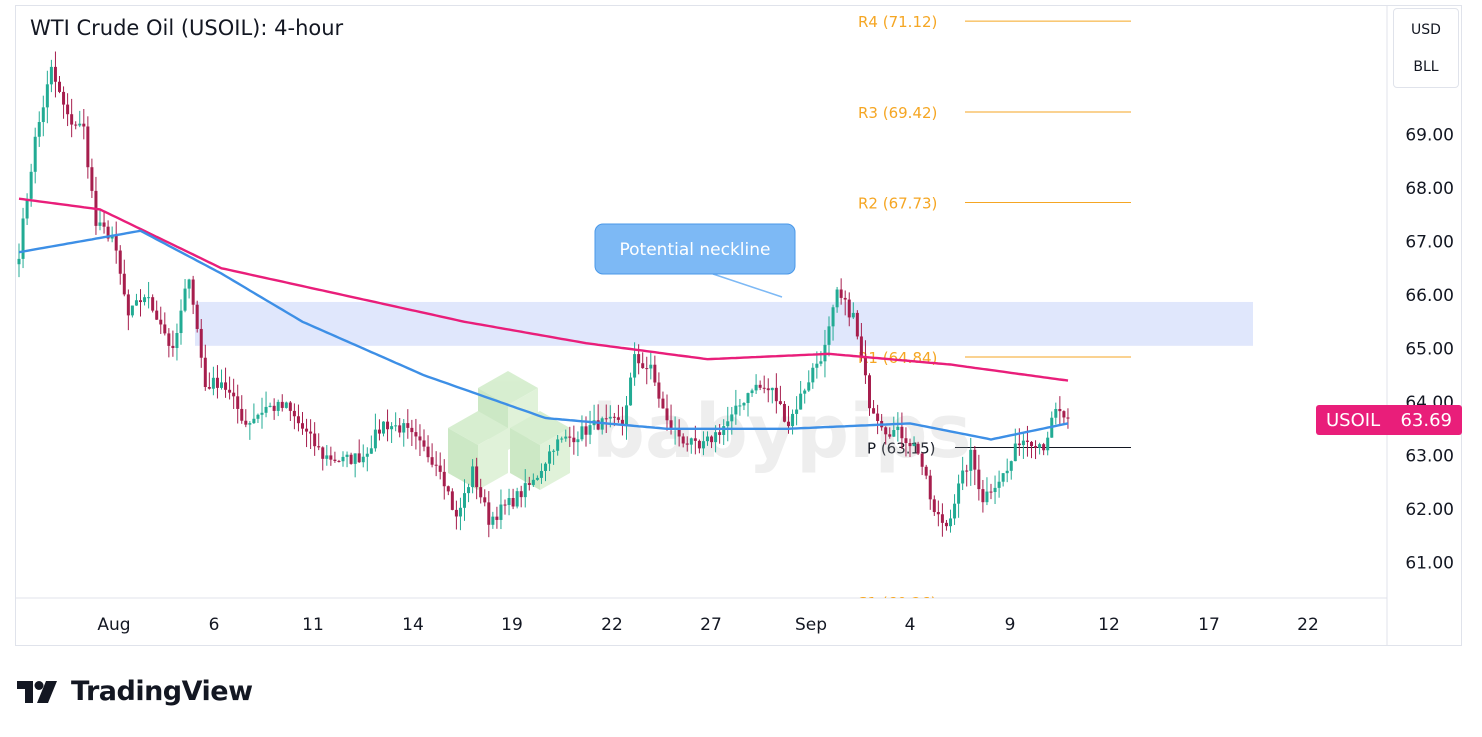 This screenshot has width=1482, height=737. What do you see at coordinates (1429, 350) in the screenshot?
I see `y-tick-label: 65.00` at bounding box center [1429, 350].